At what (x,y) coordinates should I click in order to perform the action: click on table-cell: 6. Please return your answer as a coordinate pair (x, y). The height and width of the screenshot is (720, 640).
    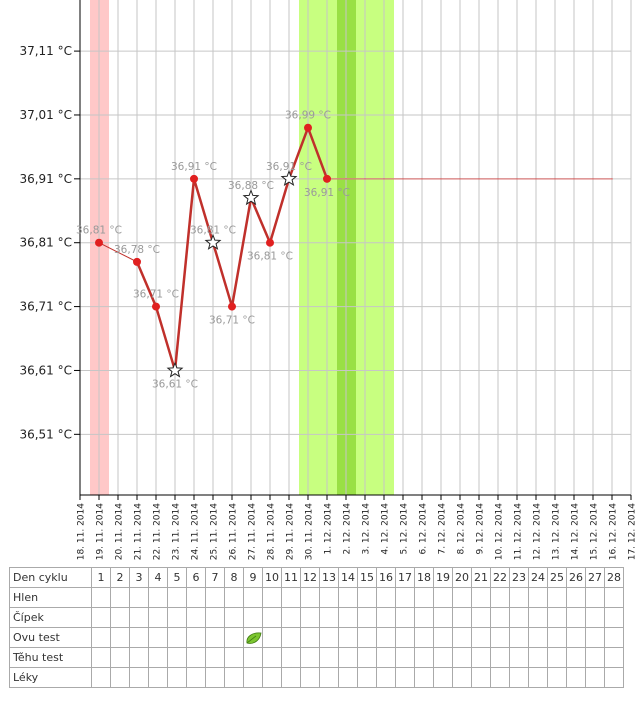
    Looking at the image, I should click on (196, 577).